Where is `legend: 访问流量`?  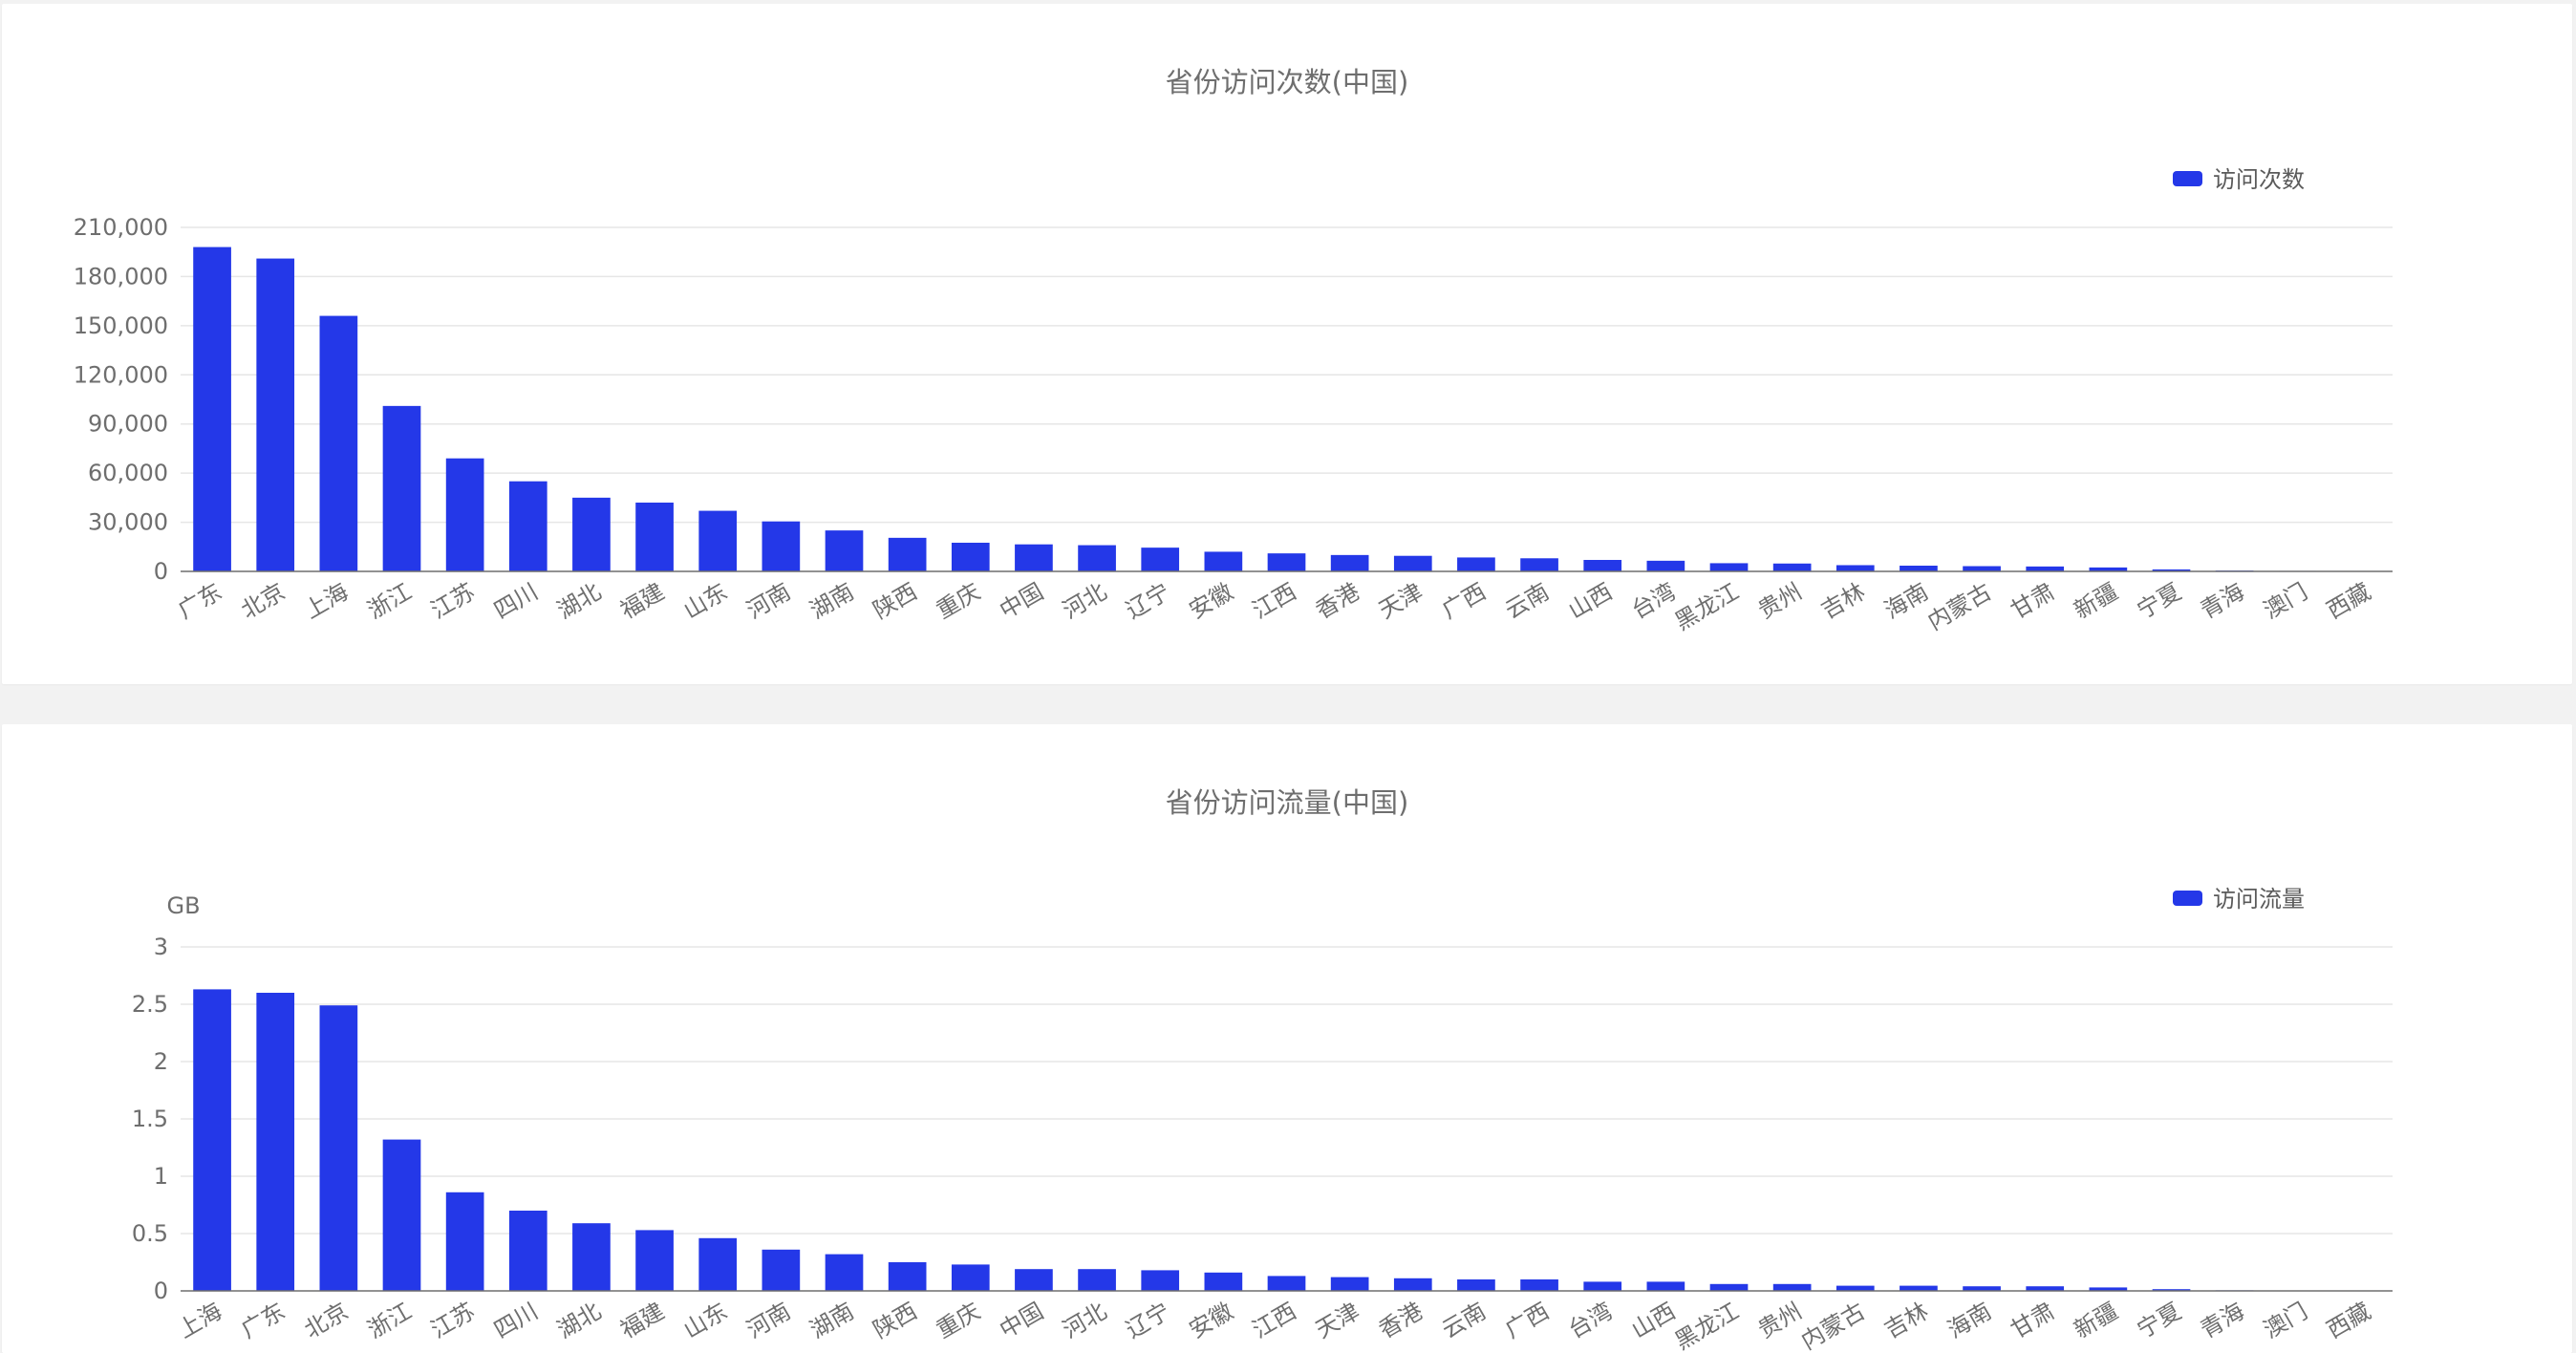 legend: 访问流量 is located at coordinates (2239, 900).